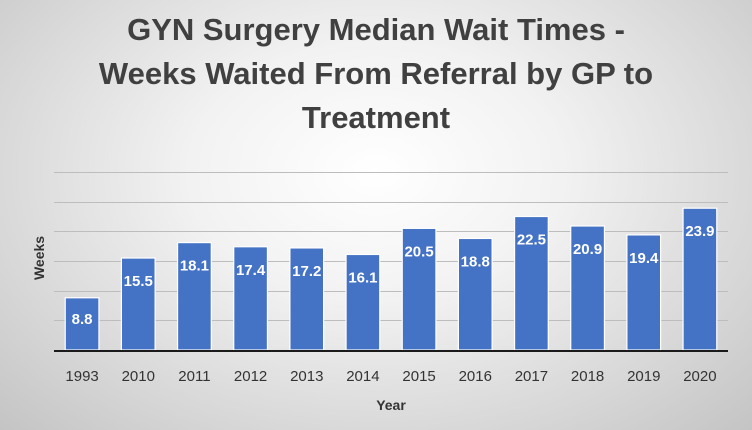 The width and height of the screenshot is (752, 430). I want to click on chart-title-line-2: Weeks Waited From Referral by GP to, so click(376, 73).